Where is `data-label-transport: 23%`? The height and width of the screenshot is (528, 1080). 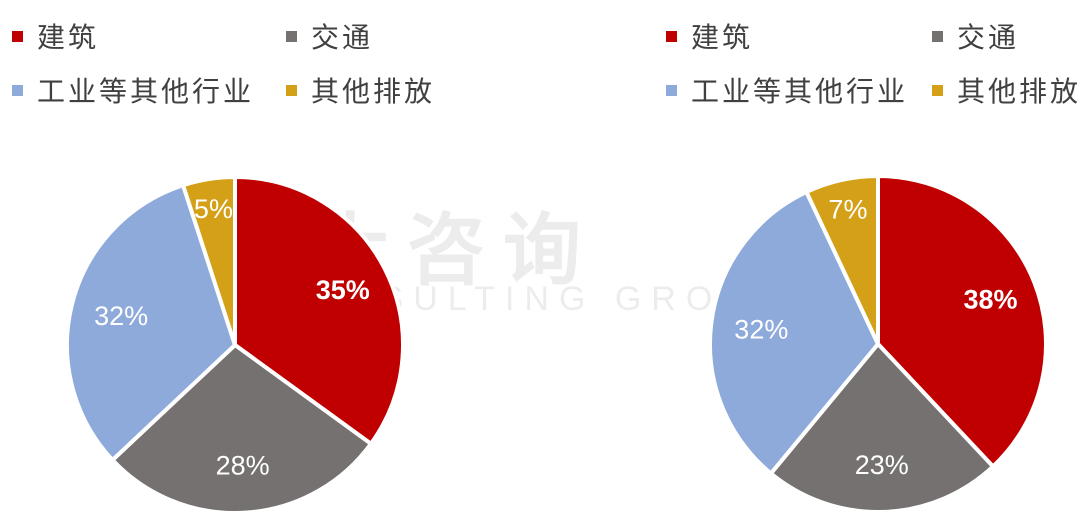
data-label-transport: 23% is located at coordinates (882, 465).